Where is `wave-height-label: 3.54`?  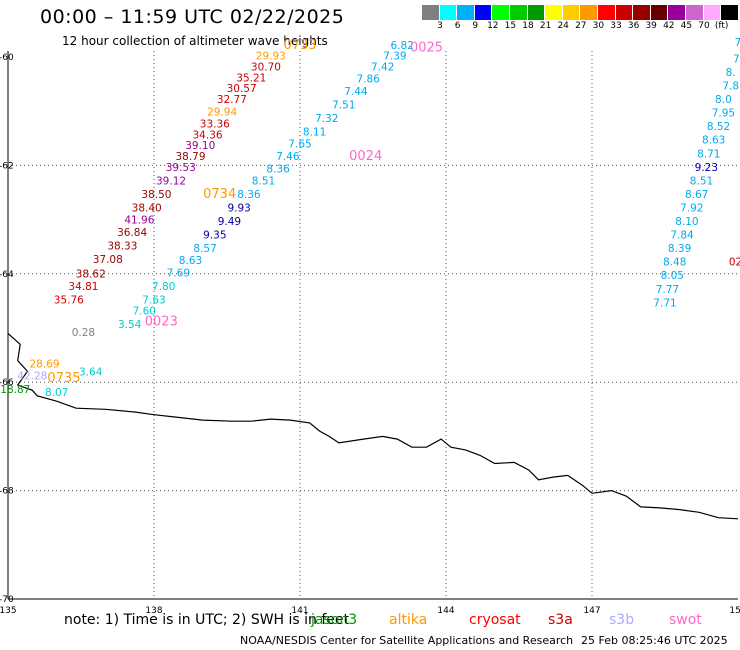
wave-height-label: 3.54 is located at coordinates (130, 325).